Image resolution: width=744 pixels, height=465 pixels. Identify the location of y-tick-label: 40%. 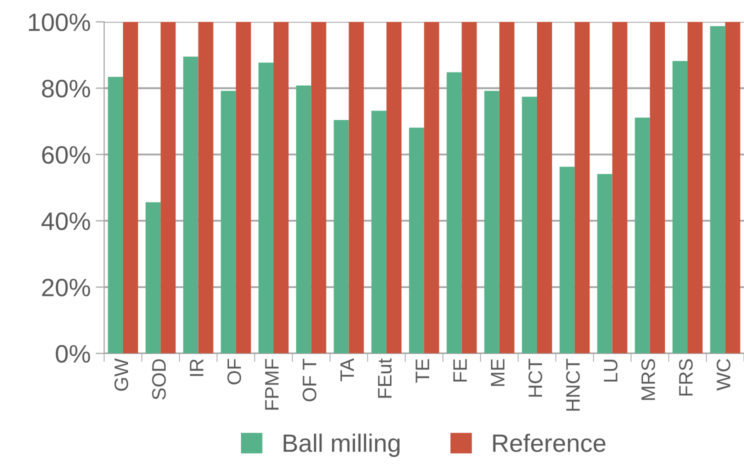
(66, 221).